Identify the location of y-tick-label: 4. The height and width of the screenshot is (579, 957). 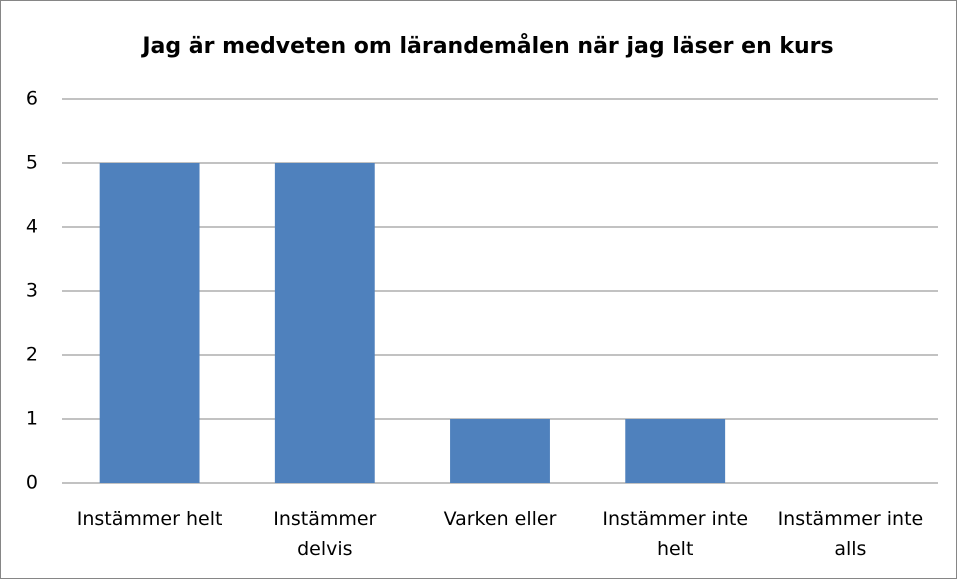
(32, 227).